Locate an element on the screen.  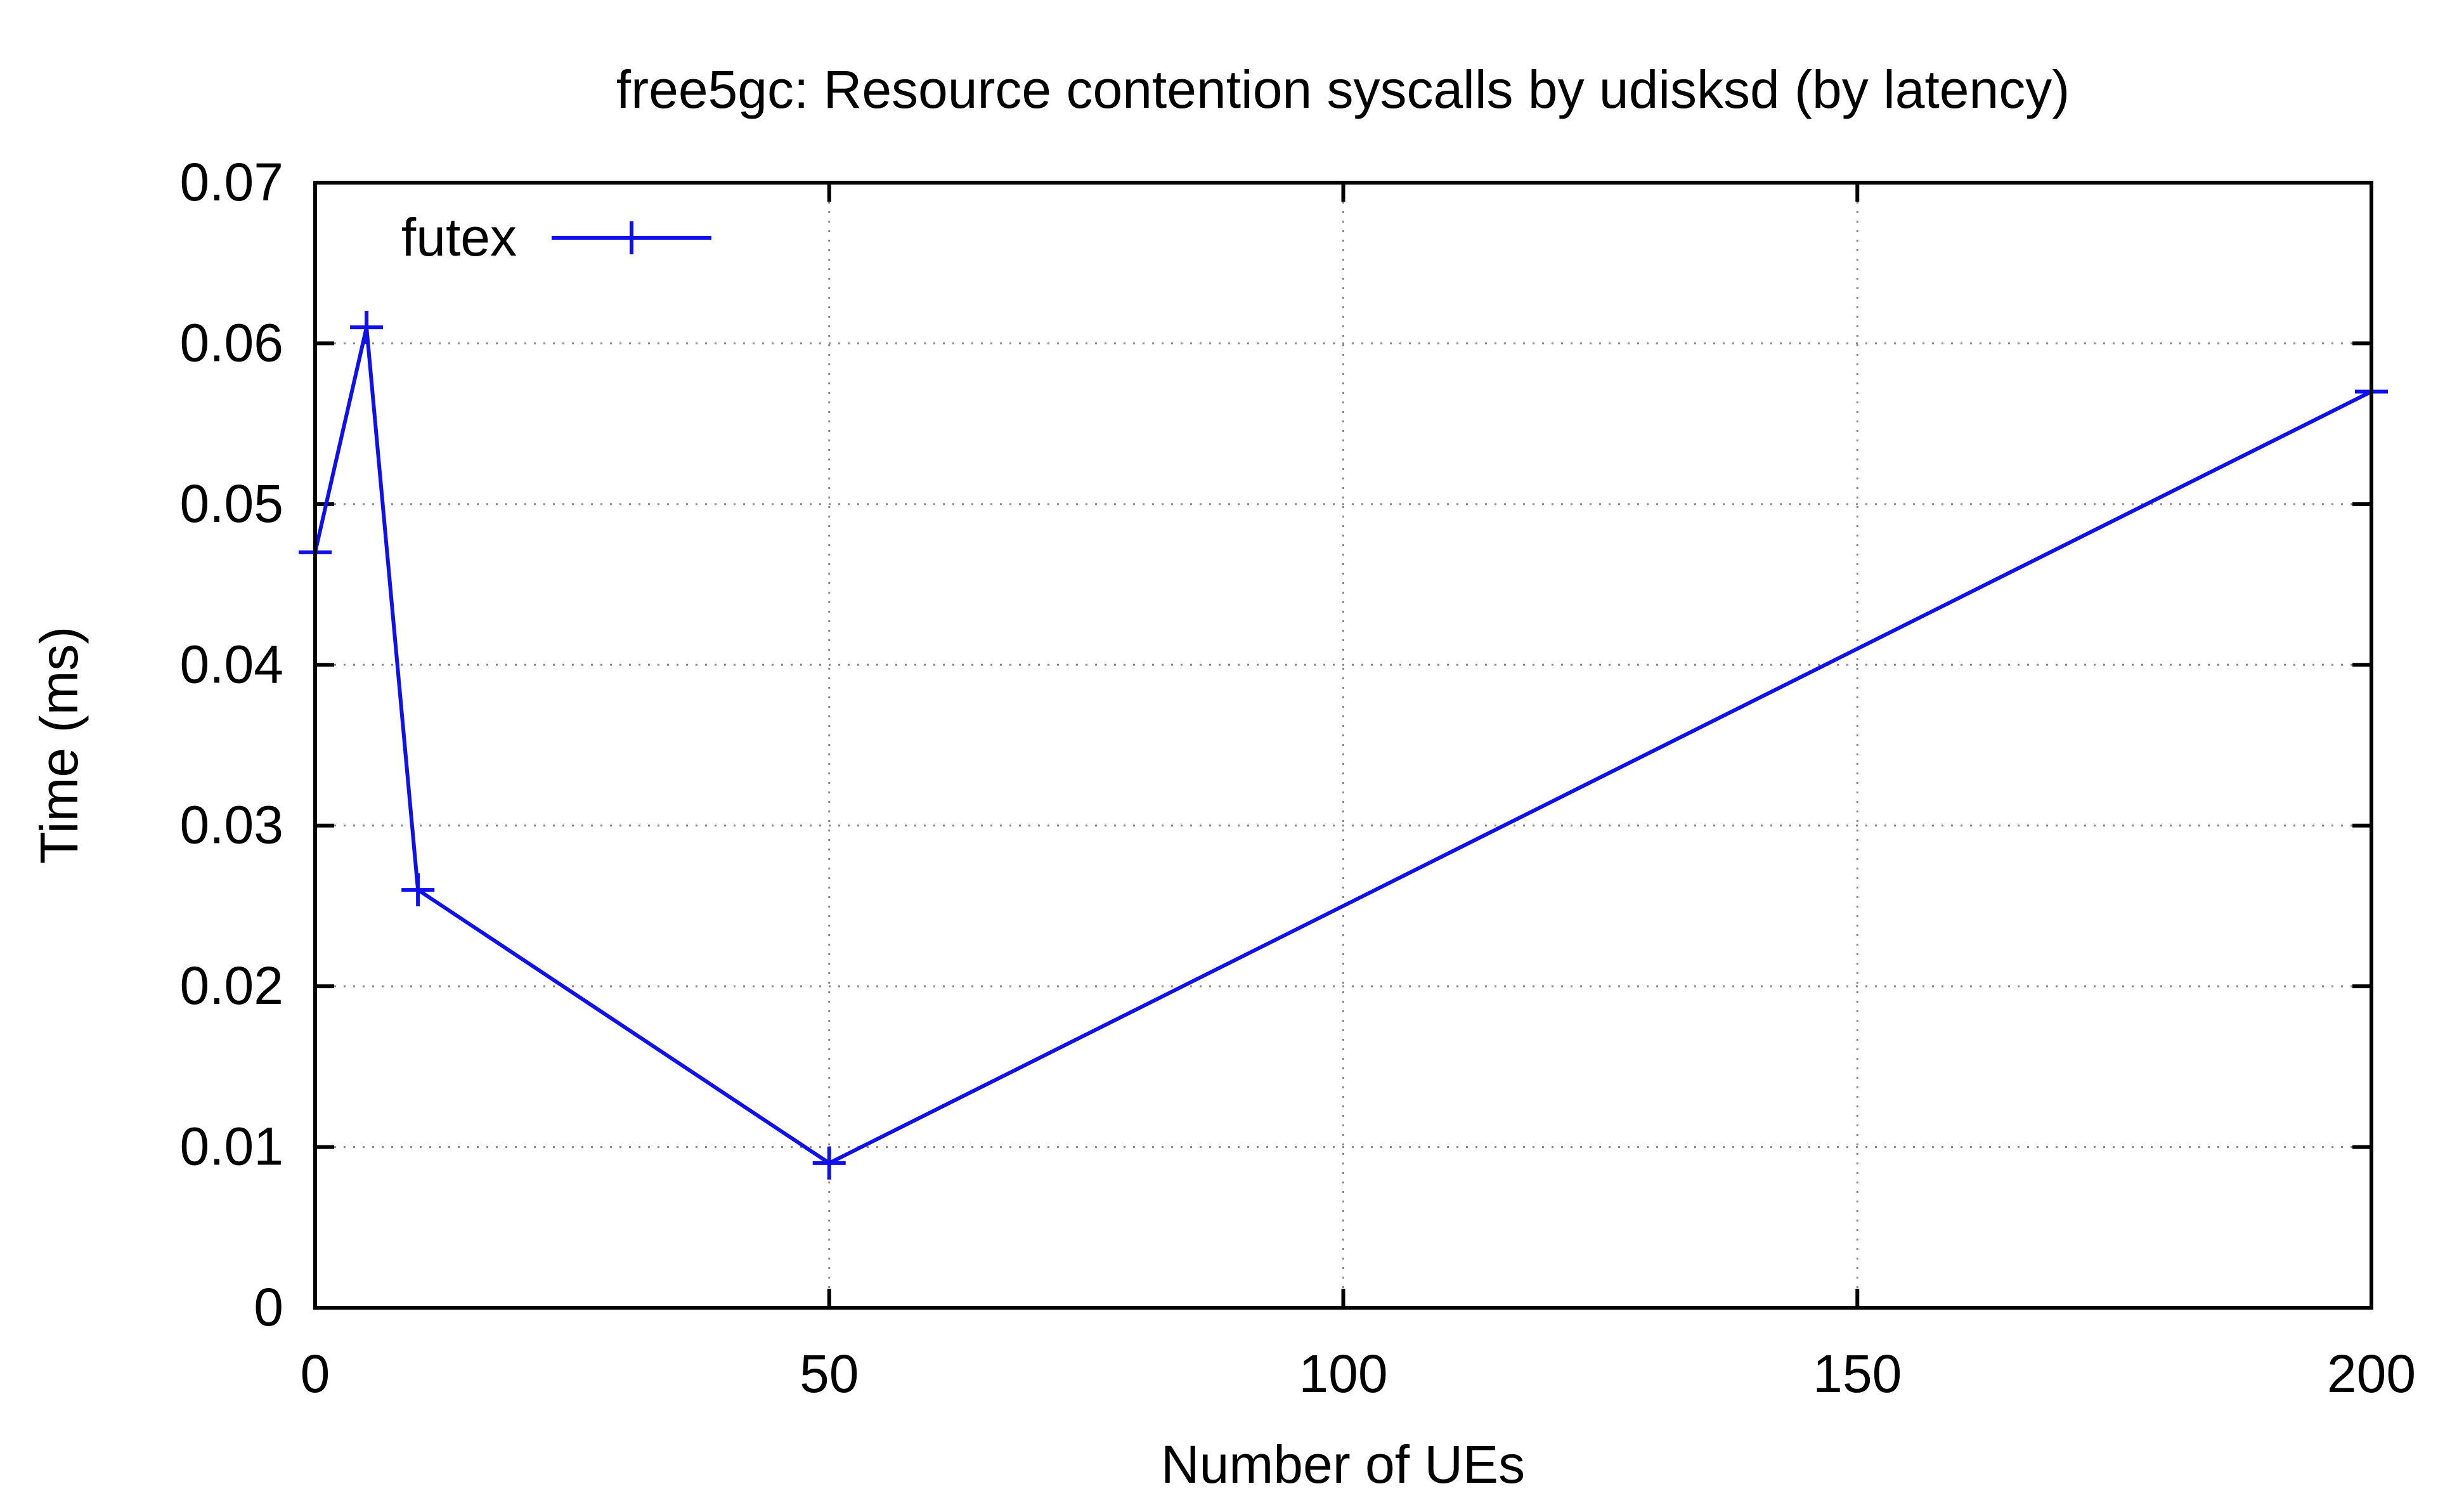
y-tick-label: 0.07 is located at coordinates (232, 182).